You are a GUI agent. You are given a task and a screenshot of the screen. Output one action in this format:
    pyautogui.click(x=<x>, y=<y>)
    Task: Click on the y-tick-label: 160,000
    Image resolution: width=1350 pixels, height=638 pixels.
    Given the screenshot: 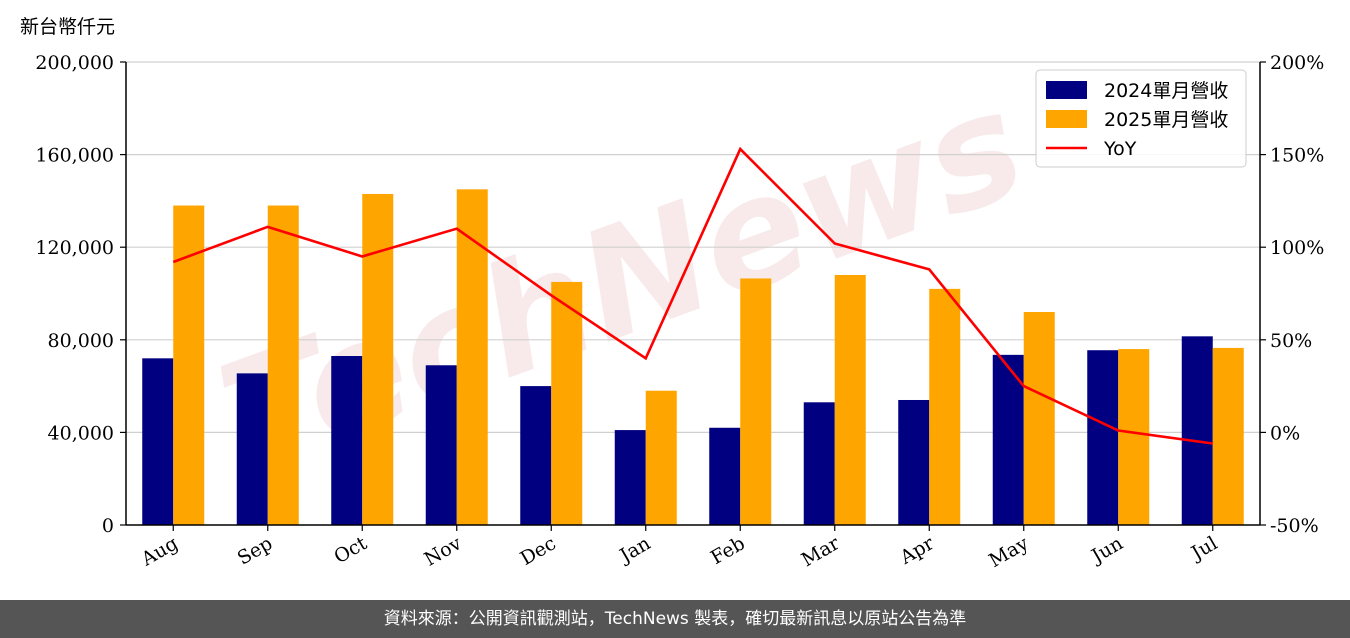 What is the action you would take?
    pyautogui.click(x=74, y=156)
    